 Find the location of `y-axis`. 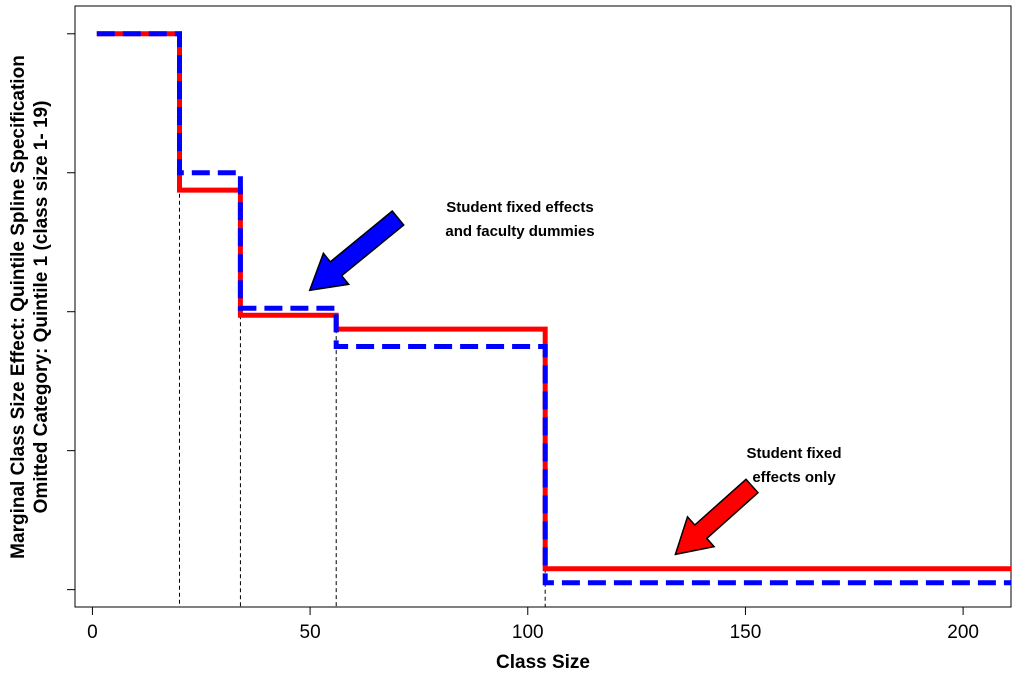

y-axis is located at coordinates (71, 312).